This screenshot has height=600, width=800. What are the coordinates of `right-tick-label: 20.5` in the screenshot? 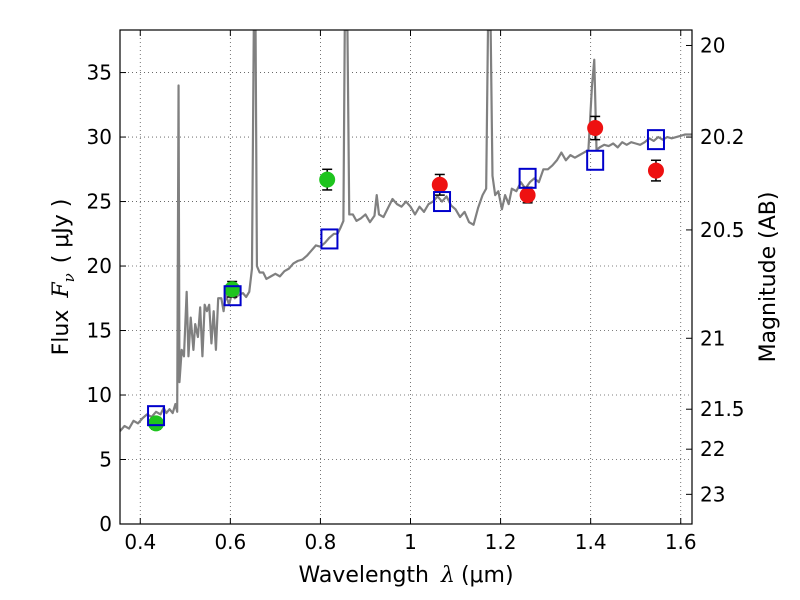 It's located at (722, 230).